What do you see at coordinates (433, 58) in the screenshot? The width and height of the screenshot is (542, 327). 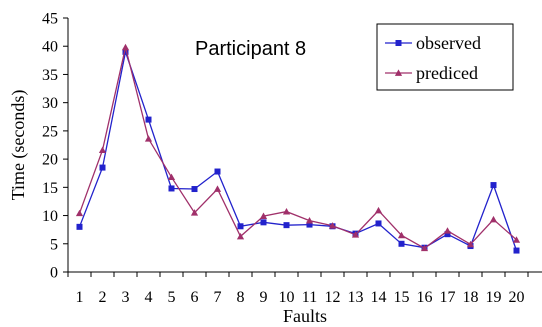 I see `legend-items: observed prediced` at bounding box center [433, 58].